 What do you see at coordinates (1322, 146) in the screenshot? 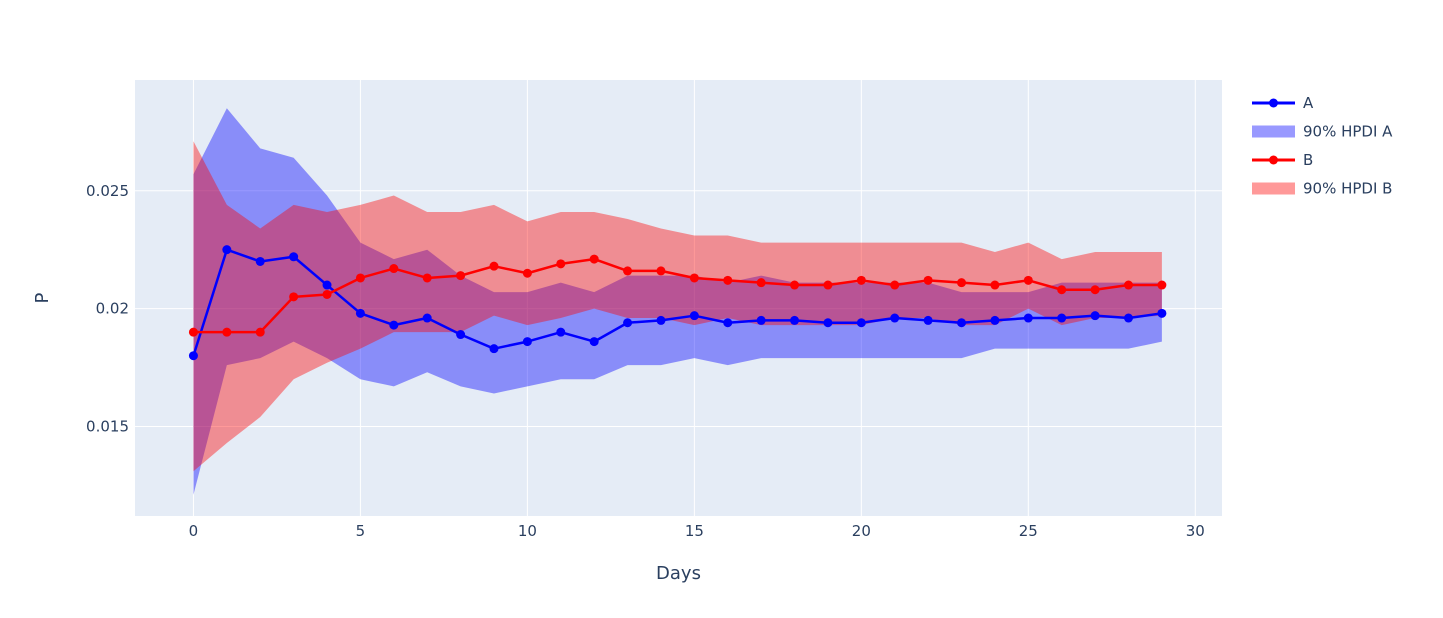
I see `legend: A 90% HPDI A B 90% HPDI B` at bounding box center [1322, 146].